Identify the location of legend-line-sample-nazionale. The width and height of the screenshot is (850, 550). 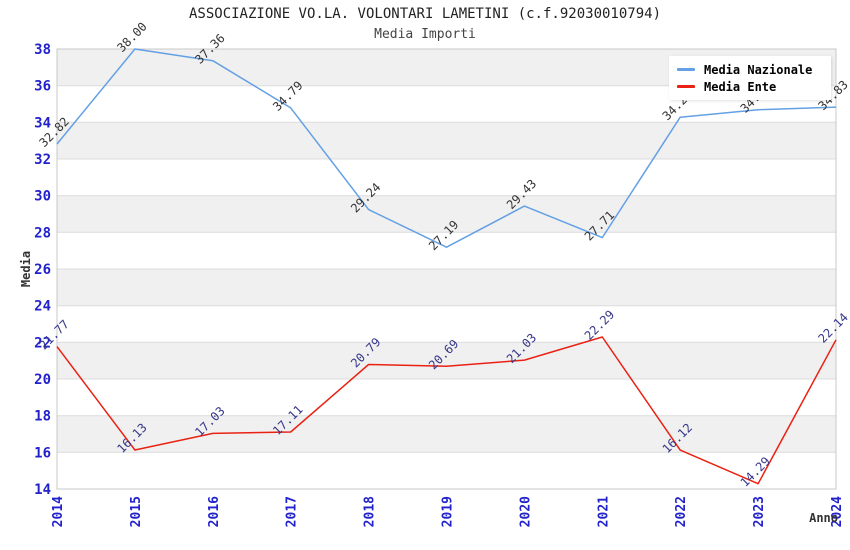
(686, 69).